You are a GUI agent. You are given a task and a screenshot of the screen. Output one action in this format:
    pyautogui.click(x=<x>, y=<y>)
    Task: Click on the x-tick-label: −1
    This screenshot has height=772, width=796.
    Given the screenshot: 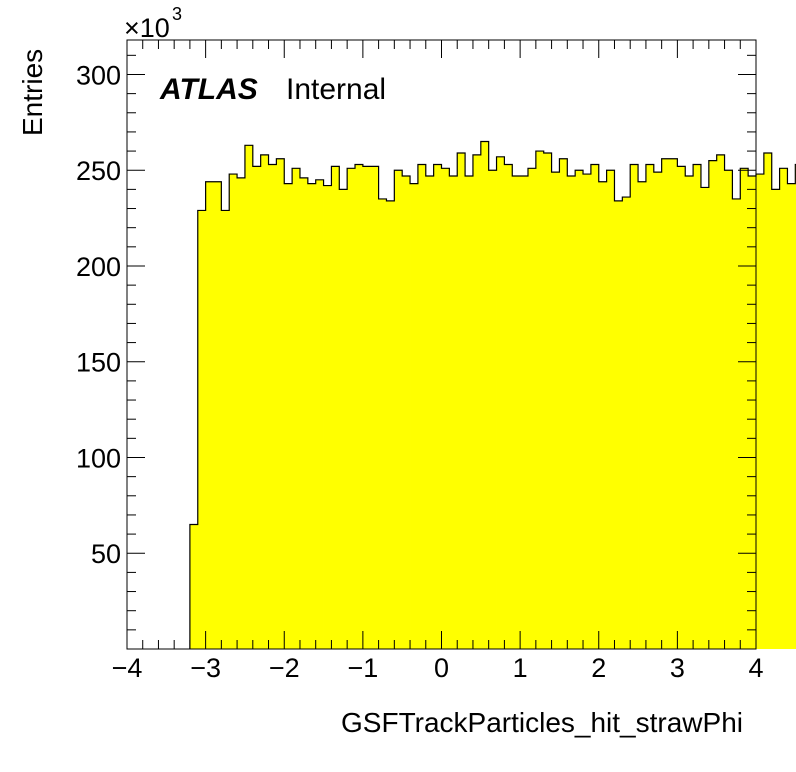 What is the action you would take?
    pyautogui.click(x=362, y=668)
    